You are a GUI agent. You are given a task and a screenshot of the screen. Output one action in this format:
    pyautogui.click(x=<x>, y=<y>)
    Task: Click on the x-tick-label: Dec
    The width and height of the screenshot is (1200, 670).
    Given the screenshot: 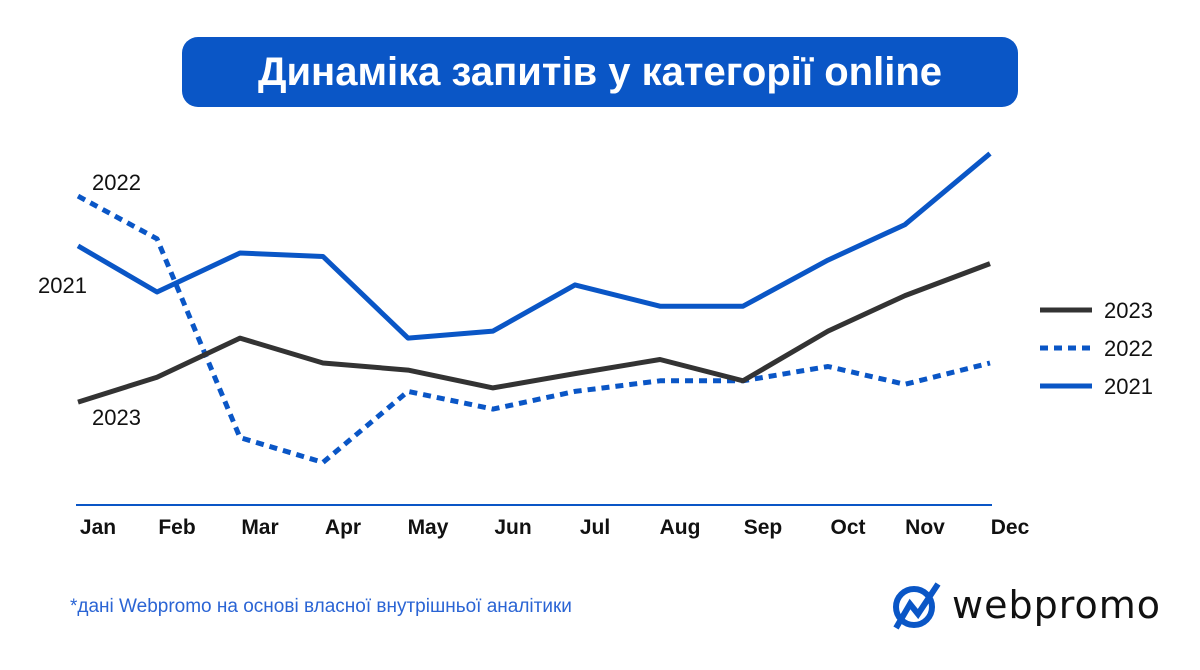 What is the action you would take?
    pyautogui.click(x=1010, y=527)
    